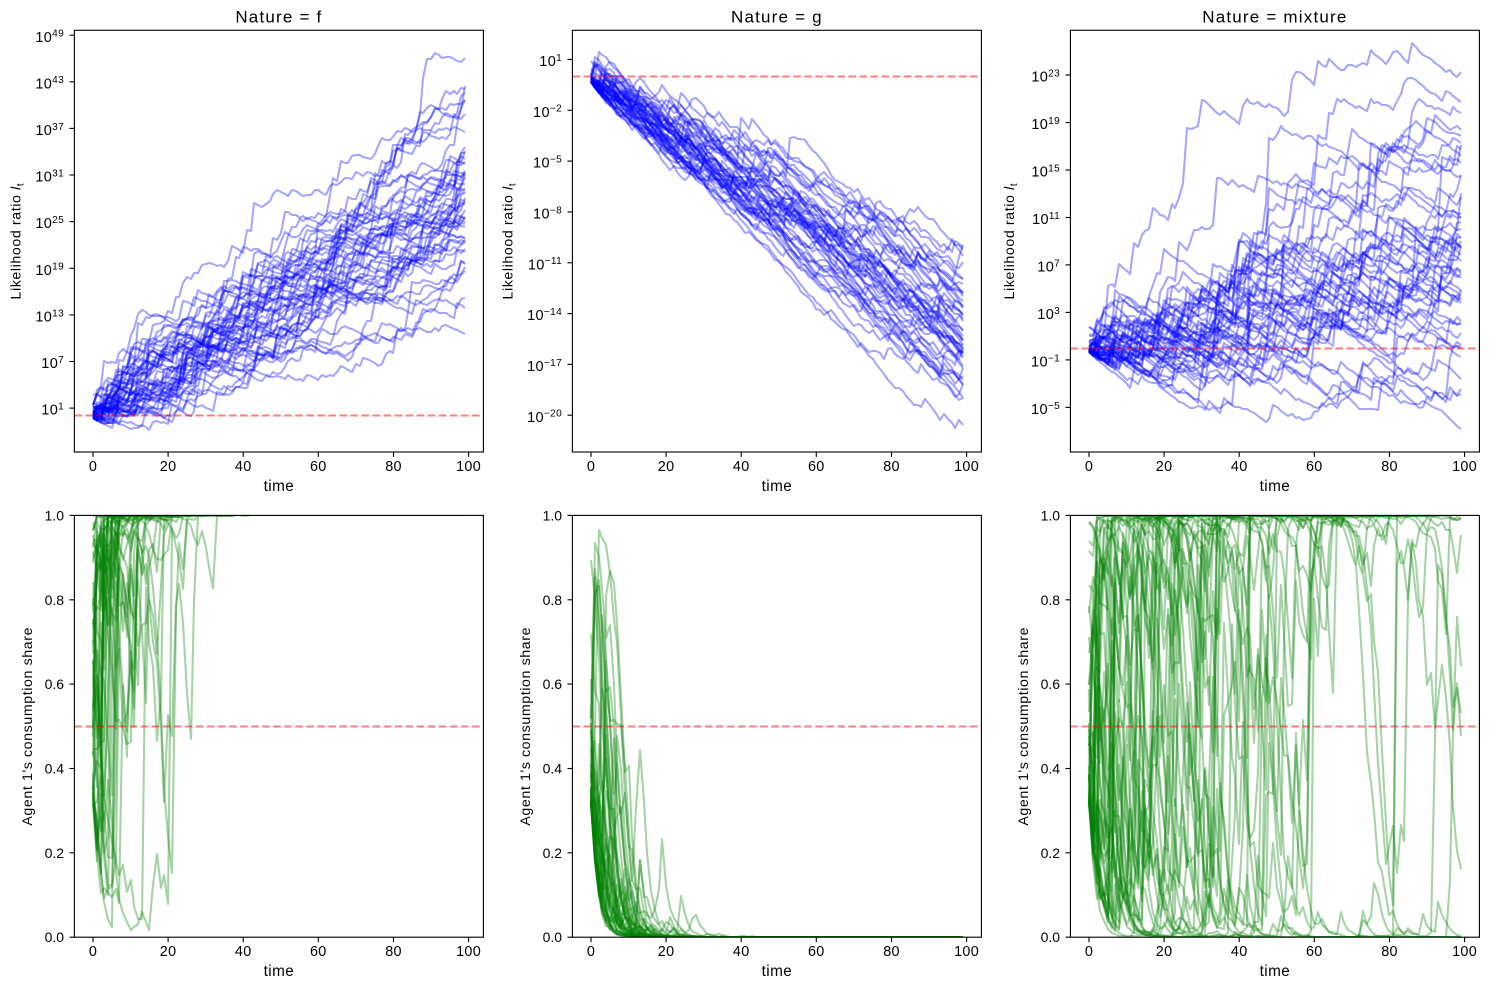 The height and width of the screenshot is (995, 1489). What do you see at coordinates (777, 17) in the screenshot?
I see `svg-text: Nature = g` at bounding box center [777, 17].